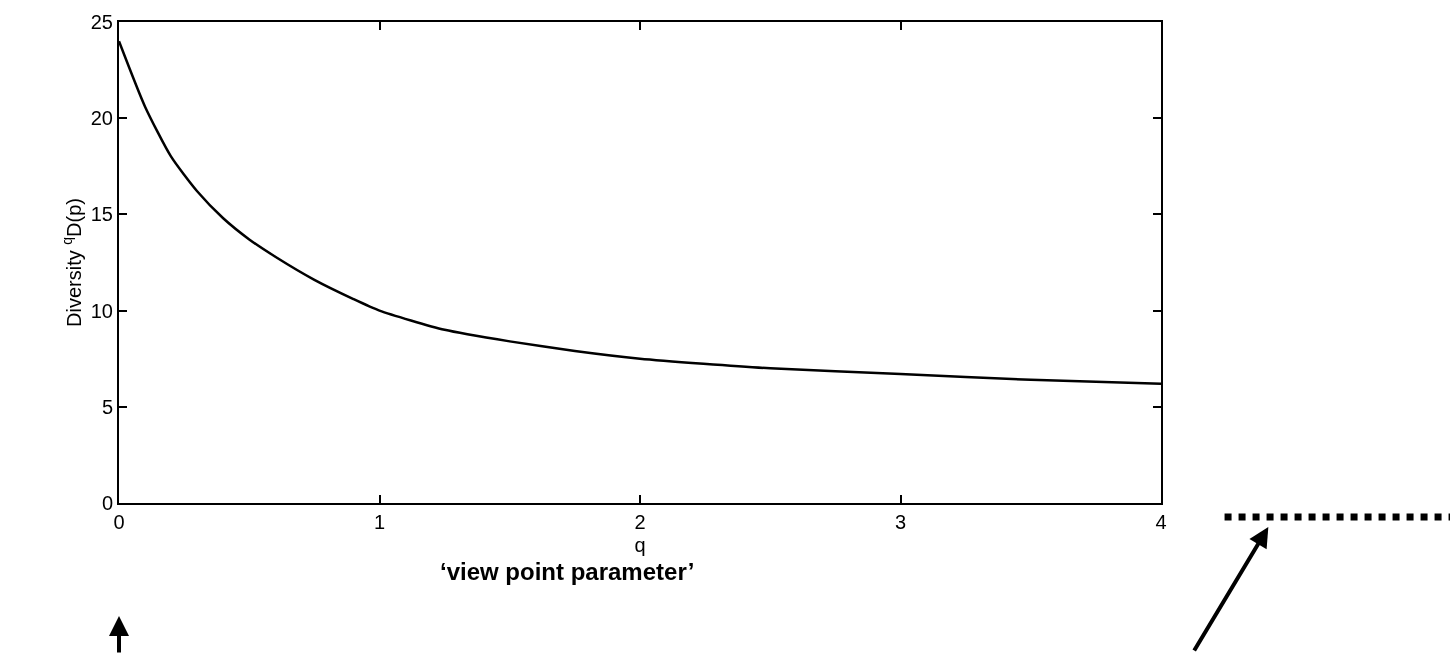 The height and width of the screenshot is (654, 1450). What do you see at coordinates (107, 406) in the screenshot?
I see `y-tick-label: 5` at bounding box center [107, 406].